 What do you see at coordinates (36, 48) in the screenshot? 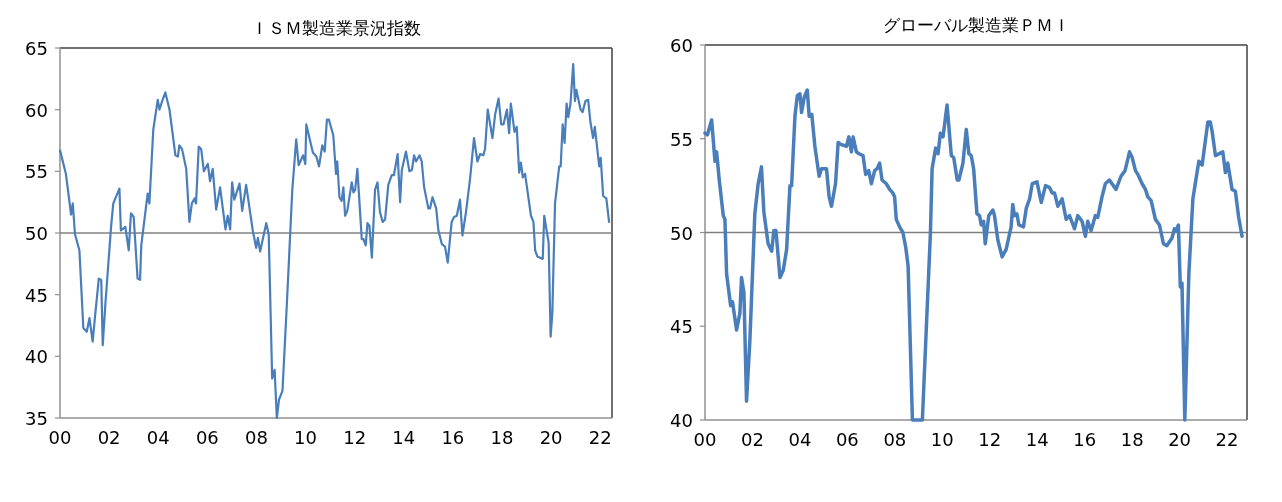
I see `y-tick-label: 65` at bounding box center [36, 48].